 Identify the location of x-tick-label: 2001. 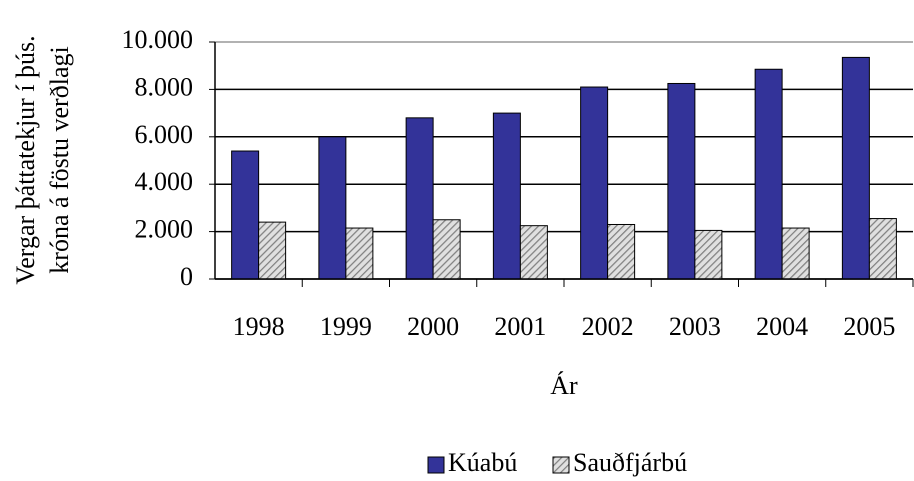
(520, 326).